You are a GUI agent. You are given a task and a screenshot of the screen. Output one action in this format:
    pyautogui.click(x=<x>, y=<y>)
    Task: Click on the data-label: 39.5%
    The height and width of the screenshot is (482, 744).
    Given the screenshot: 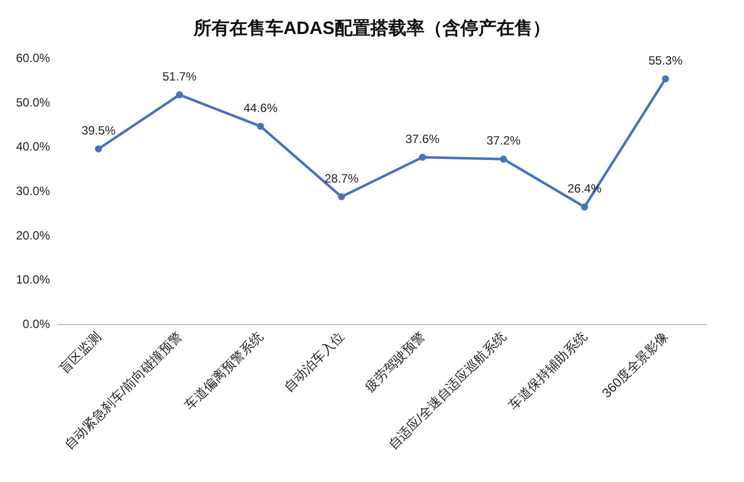 What is the action you would take?
    pyautogui.click(x=98, y=130)
    